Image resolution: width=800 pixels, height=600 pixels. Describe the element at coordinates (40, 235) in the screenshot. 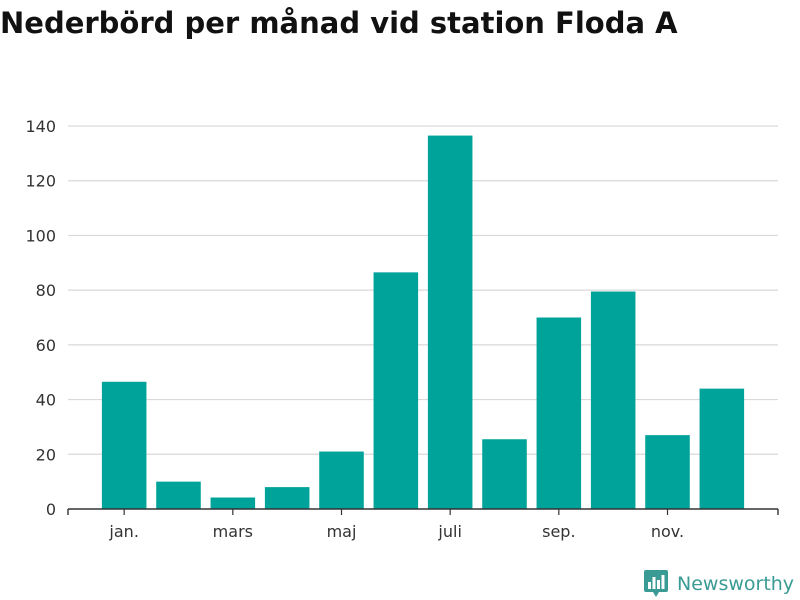

I see `y-tick-label-100: 100` at that location.